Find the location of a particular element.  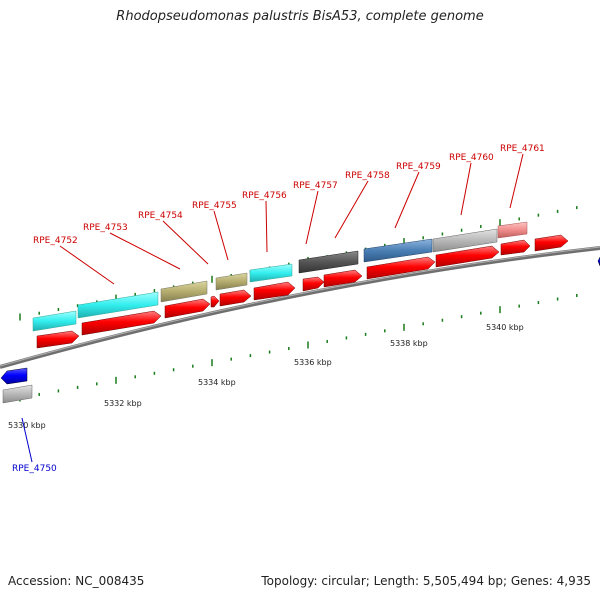

accession-text: Accession: NC_008435 is located at coordinates (76, 581).